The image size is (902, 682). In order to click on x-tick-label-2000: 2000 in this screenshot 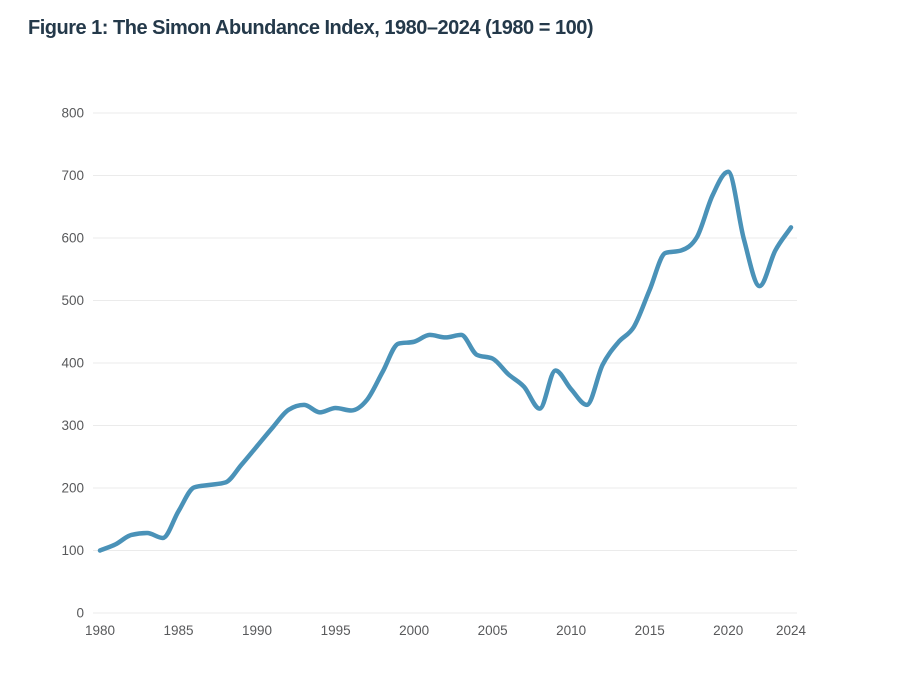, I will do `click(414, 630)`.